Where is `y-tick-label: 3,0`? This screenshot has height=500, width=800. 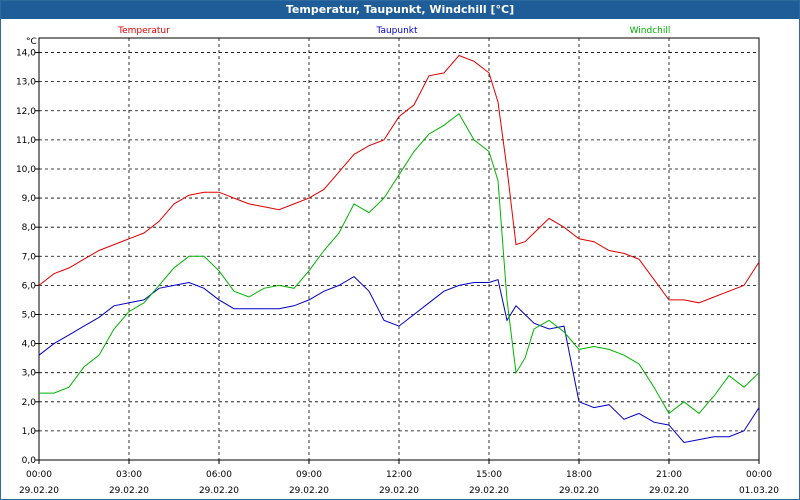 y-tick-label: 3,0 is located at coordinates (29, 374).